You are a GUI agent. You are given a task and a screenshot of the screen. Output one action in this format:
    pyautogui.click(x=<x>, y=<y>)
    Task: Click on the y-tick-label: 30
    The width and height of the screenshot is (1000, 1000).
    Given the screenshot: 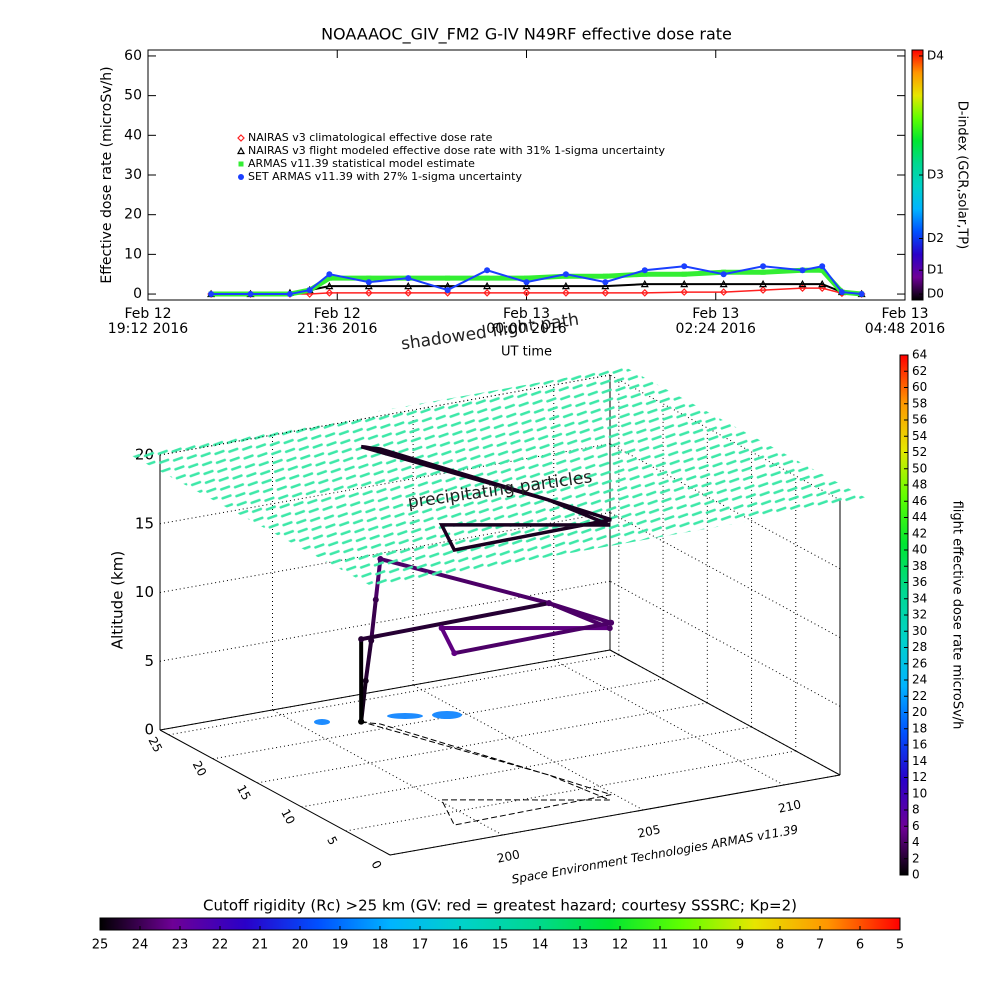 What is the action you would take?
    pyautogui.click(x=133, y=175)
    